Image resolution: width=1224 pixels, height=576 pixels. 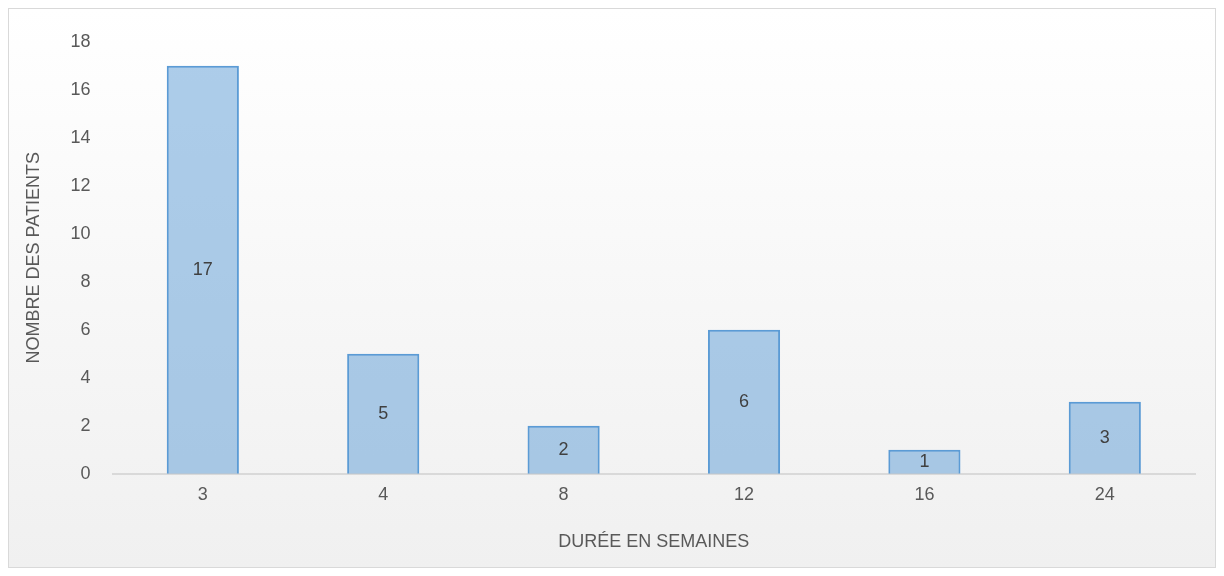 I want to click on y-tick-label: 14, so click(x=80, y=136).